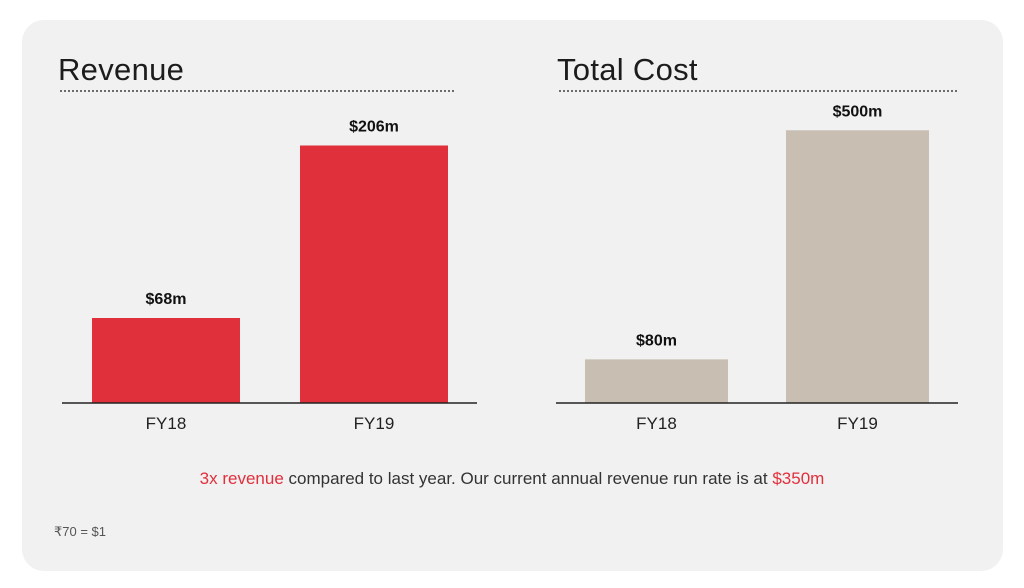  Describe the element at coordinates (758, 91) in the screenshot. I see `cost-title-divider` at that location.